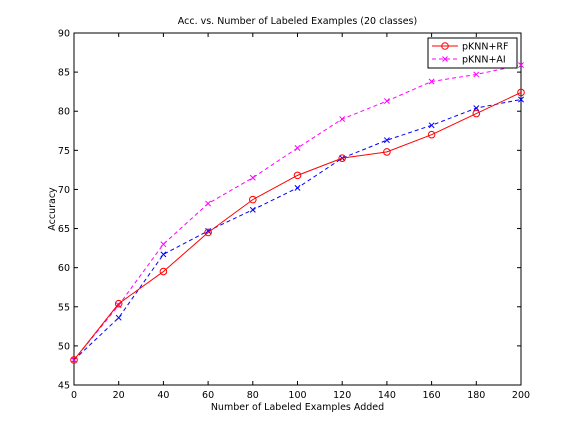  What do you see at coordinates (64, 190) in the screenshot?
I see `y-tick-label: 70` at bounding box center [64, 190].